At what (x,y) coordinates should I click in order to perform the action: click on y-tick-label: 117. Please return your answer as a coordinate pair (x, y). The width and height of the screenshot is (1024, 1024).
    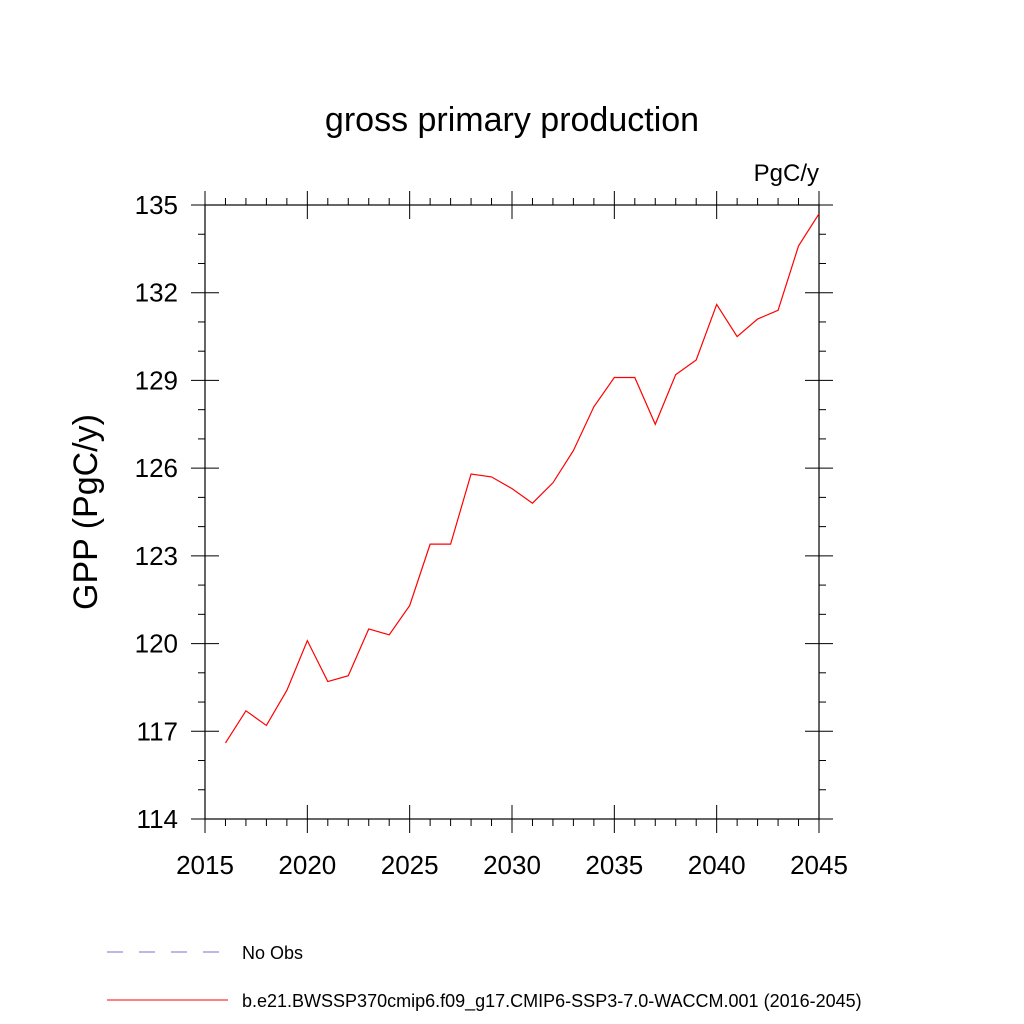
    Looking at the image, I should click on (157, 731).